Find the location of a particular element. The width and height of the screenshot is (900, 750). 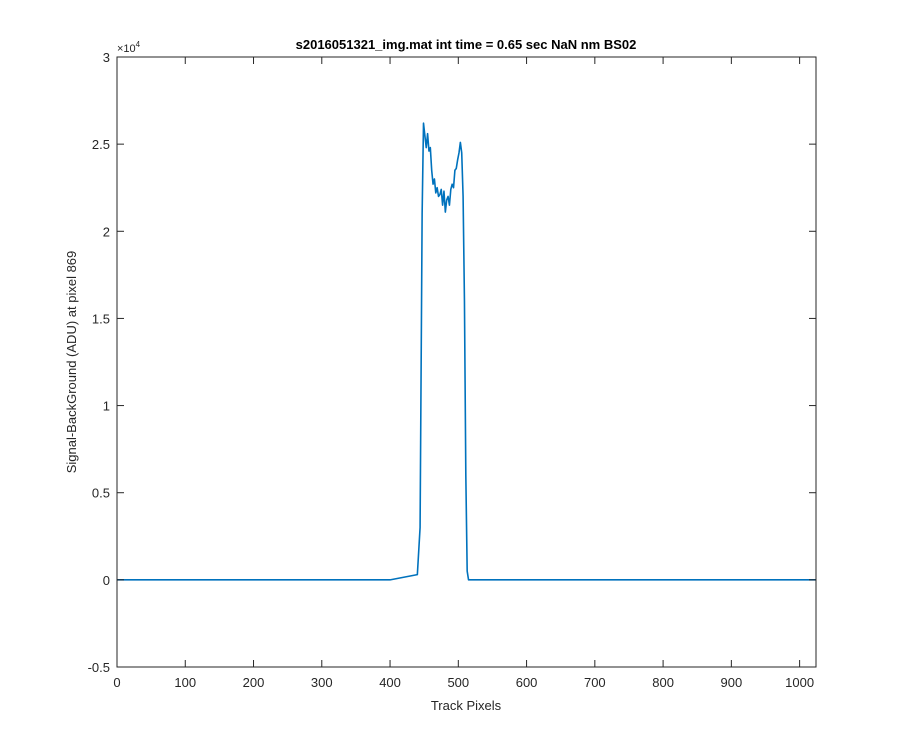

x-tick-label: 1000 is located at coordinates (799, 682).